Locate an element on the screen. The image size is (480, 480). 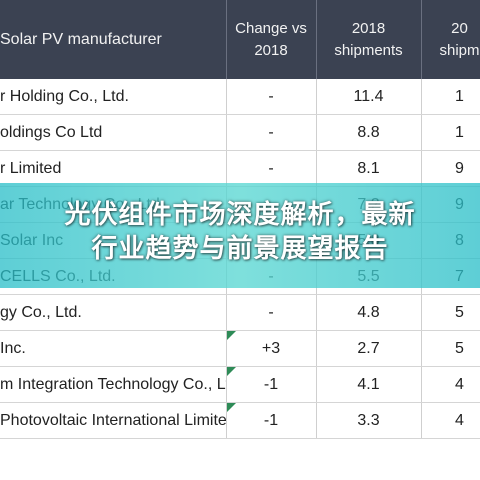
header-partial-line2: shipm is located at coordinates (459, 50).